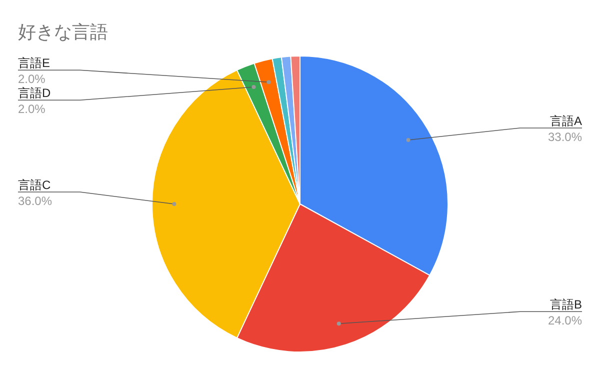 The width and height of the screenshot is (600, 371). Describe the element at coordinates (34, 63) in the screenshot. I see `slice-label: 言語E` at that location.